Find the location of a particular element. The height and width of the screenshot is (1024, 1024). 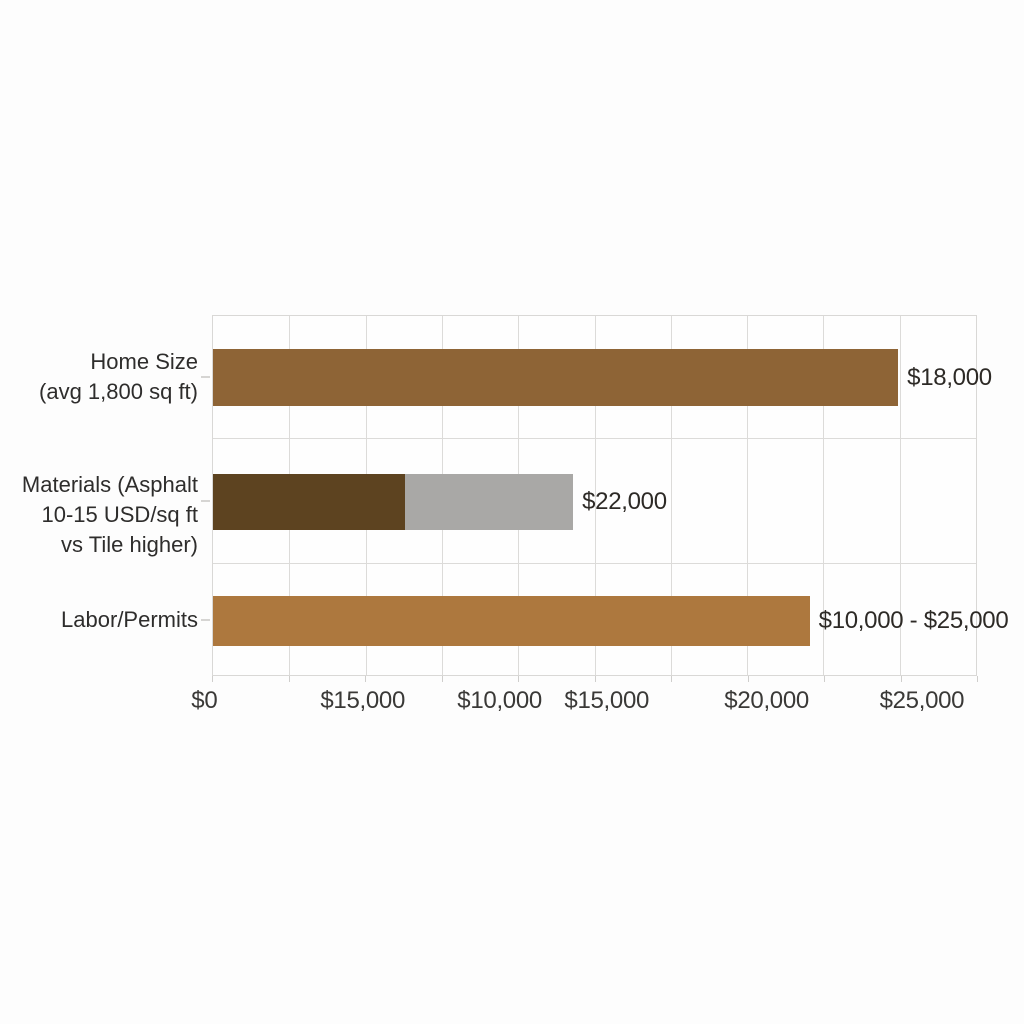

category-label: Home Size (avg 1,800 sq ft) is located at coordinates (99, 377).